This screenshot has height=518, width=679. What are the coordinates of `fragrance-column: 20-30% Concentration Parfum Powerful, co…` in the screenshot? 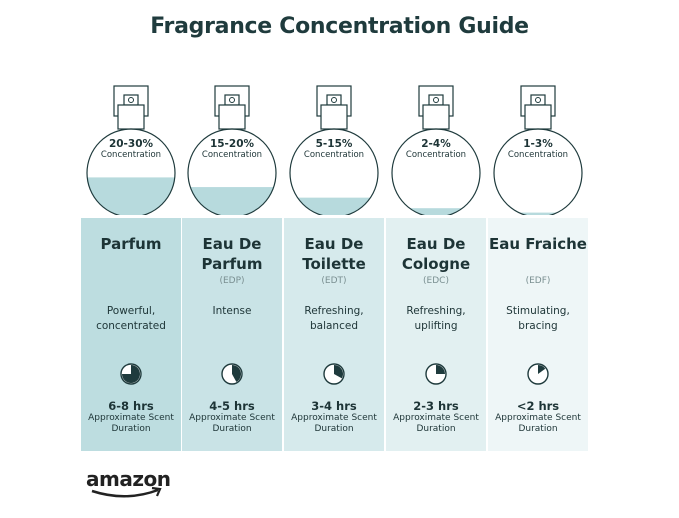 It's located at (131, 268).